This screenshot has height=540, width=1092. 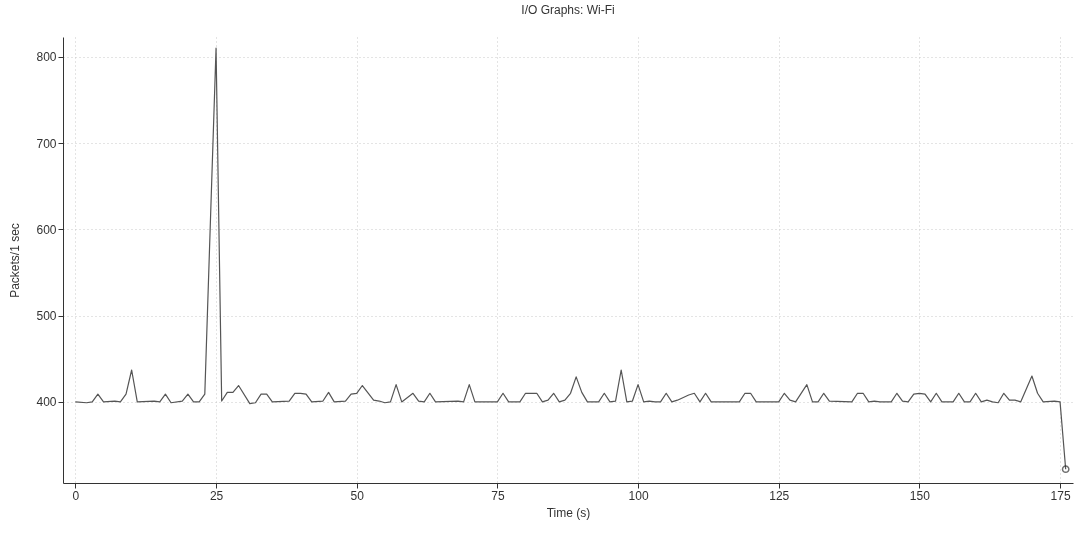 I want to click on y-tick-label: 400, so click(x=46, y=402).